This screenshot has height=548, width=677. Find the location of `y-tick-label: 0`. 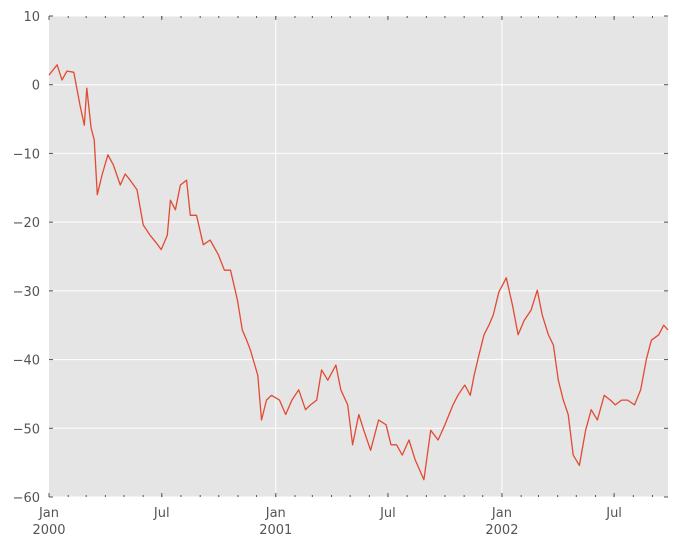

y-tick-label: 0 is located at coordinates (36, 86).